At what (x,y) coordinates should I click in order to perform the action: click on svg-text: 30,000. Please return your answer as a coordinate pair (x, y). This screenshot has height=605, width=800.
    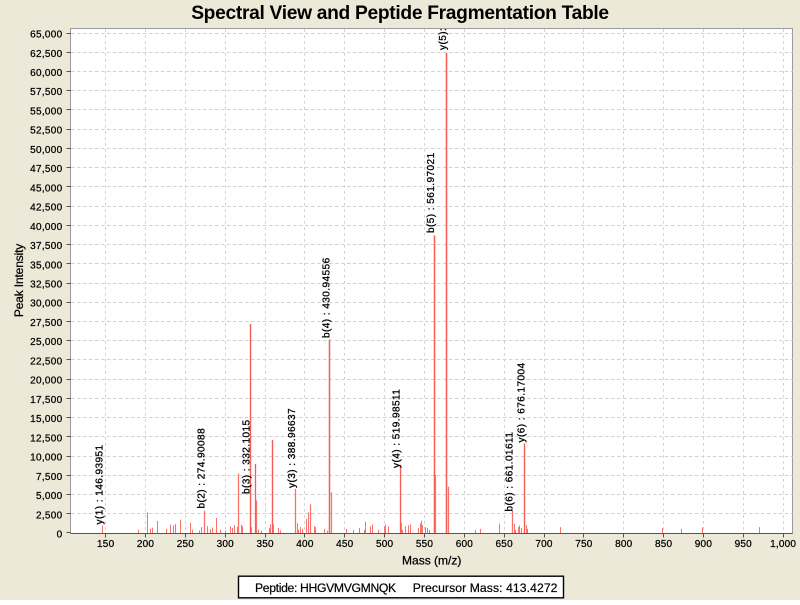
    Looking at the image, I should click on (46, 304).